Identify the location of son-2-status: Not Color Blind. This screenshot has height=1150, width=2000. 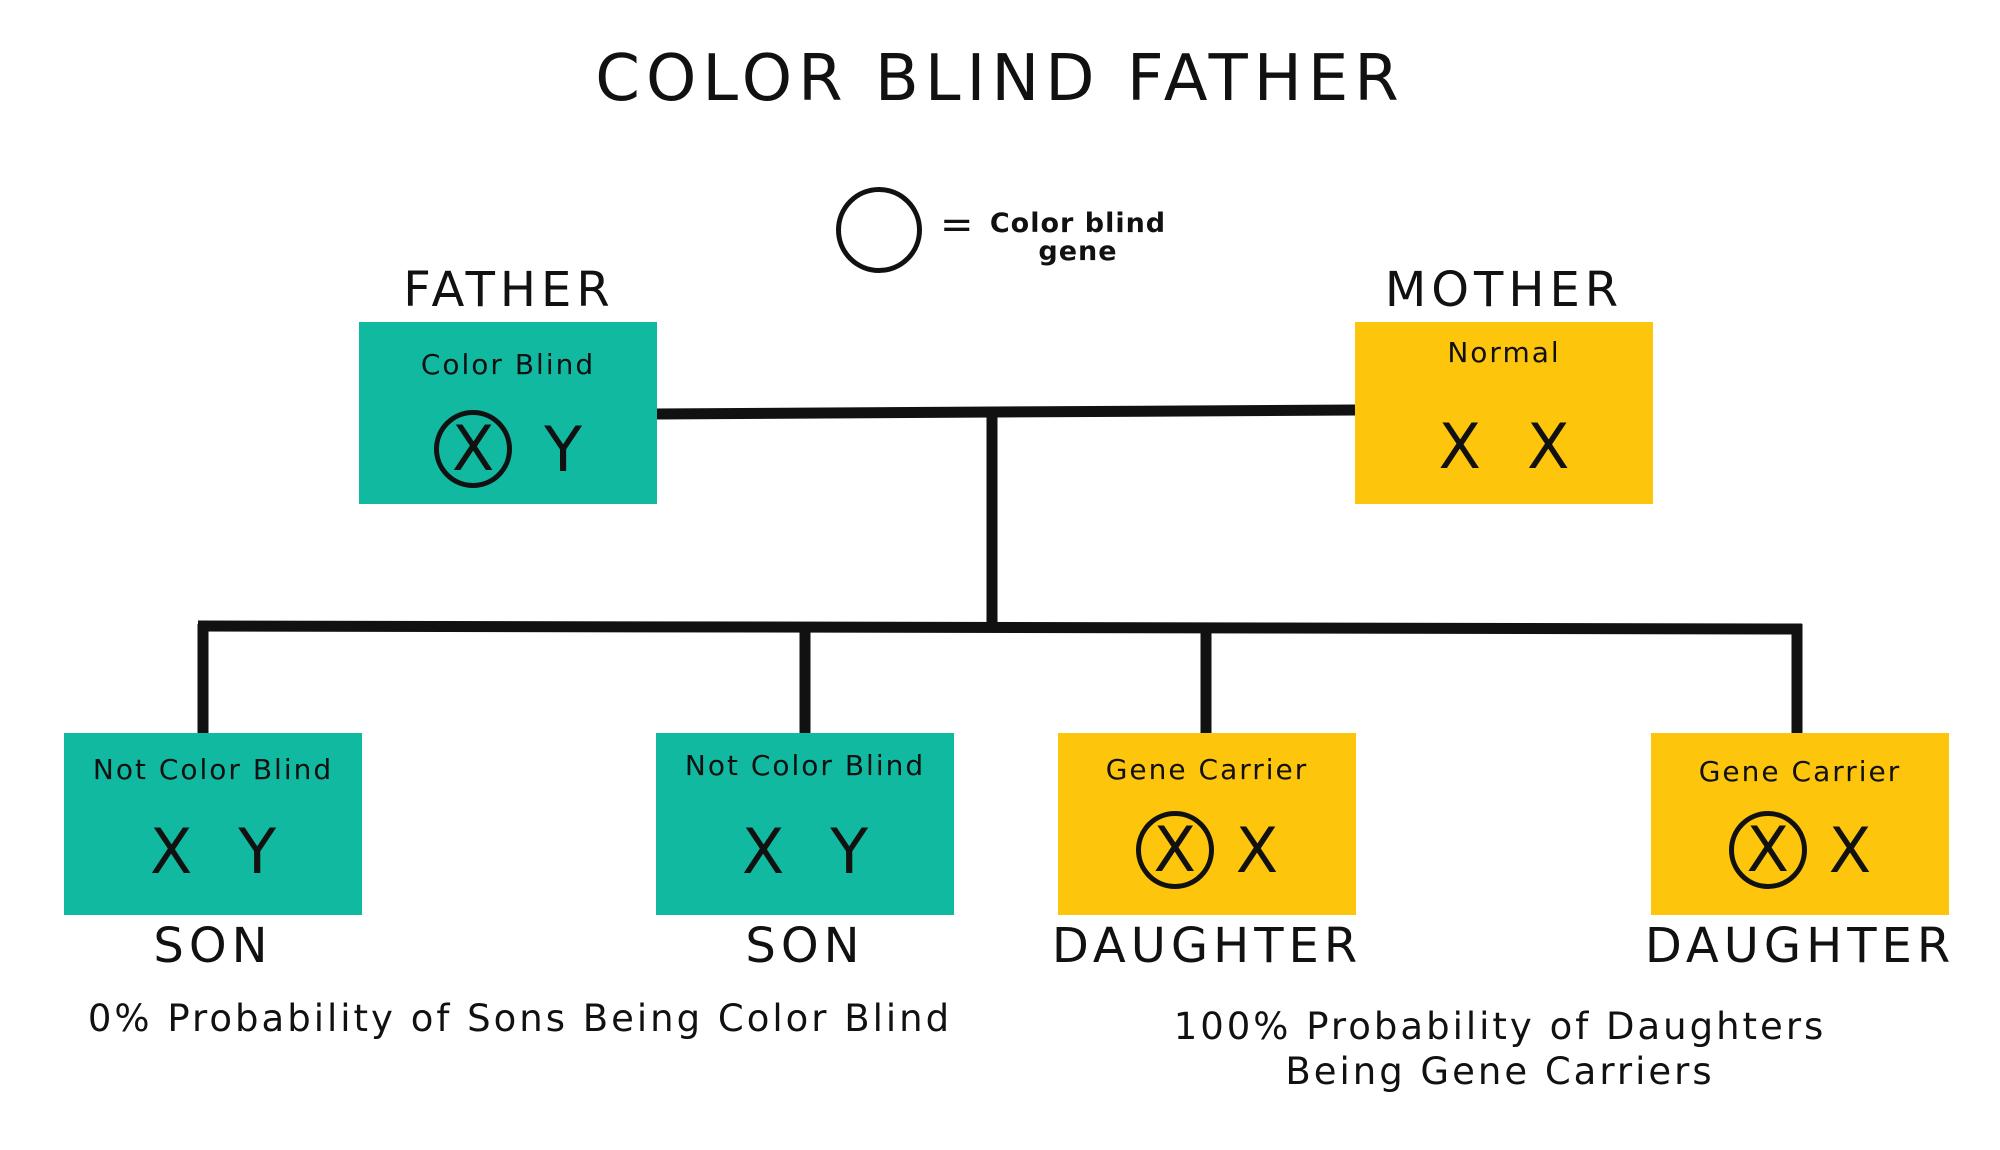
(805, 765).